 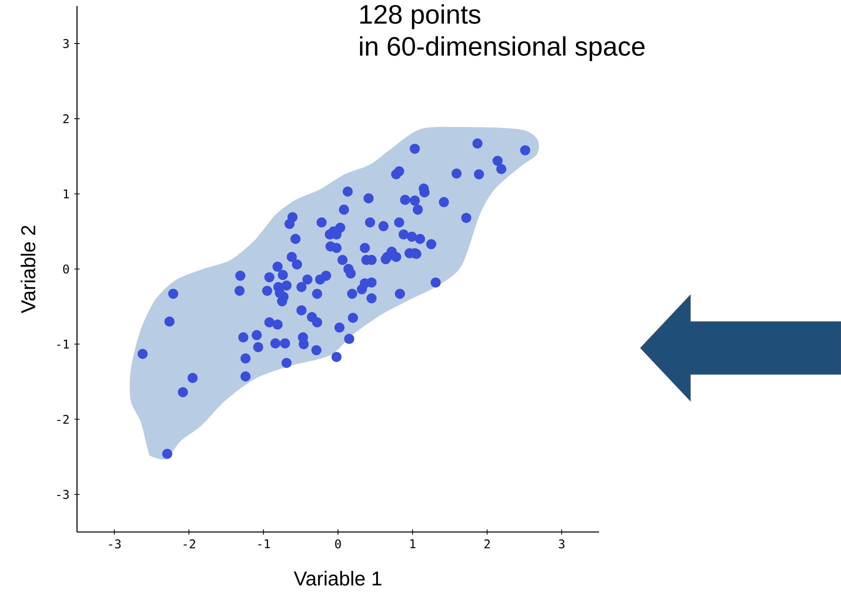 I want to click on y-tick-label: 1, so click(x=66, y=193).